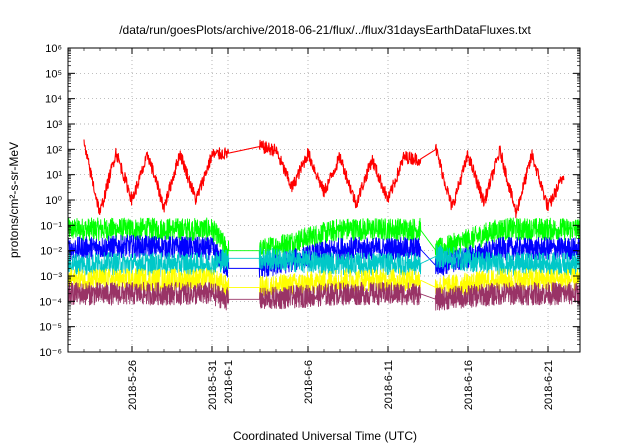 The height and width of the screenshot is (448, 640). I want to click on x-tick-label: 2018-6-16, so click(469, 385).